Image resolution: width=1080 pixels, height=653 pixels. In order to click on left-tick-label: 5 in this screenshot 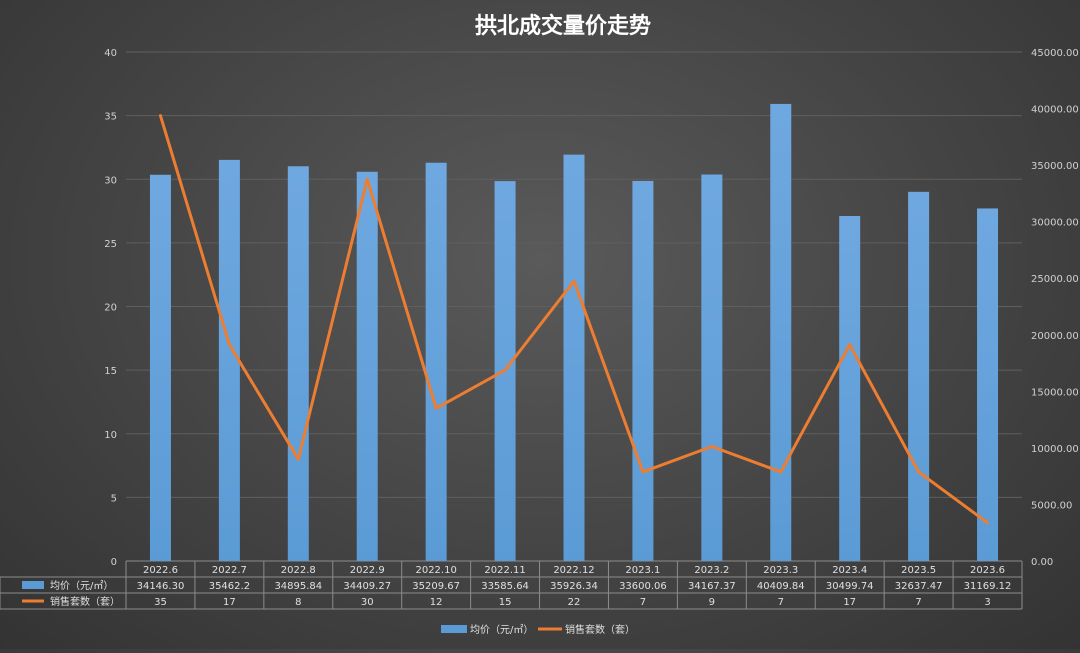, I will do `click(114, 498)`.